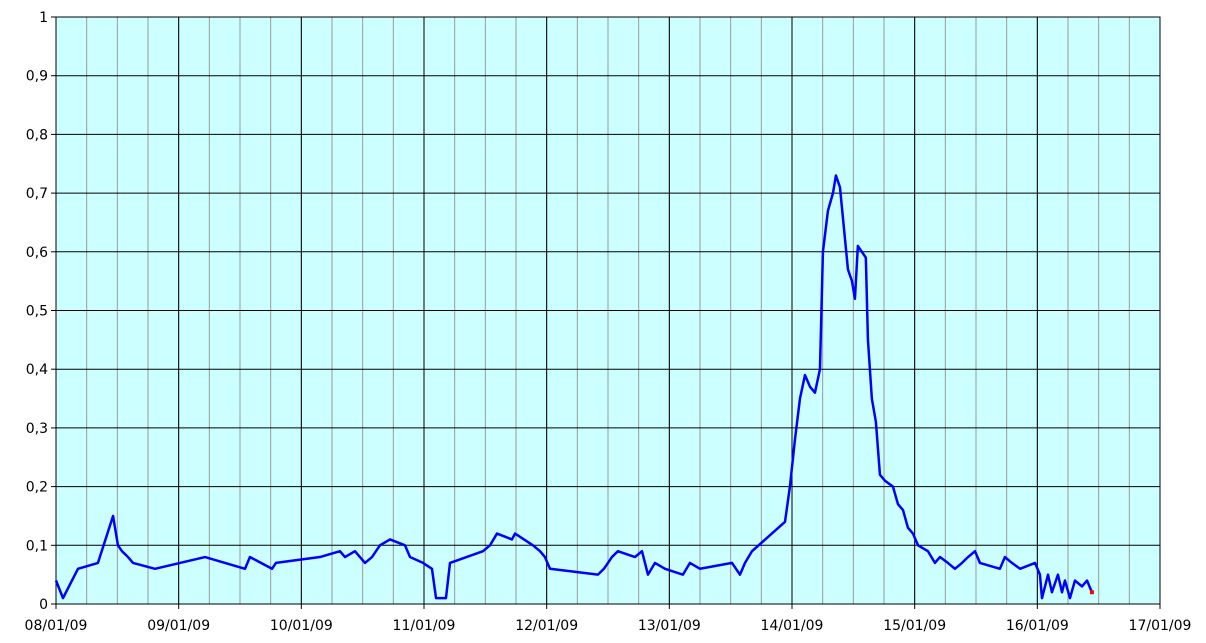  What do you see at coordinates (37, 546) in the screenshot?
I see `y-tick-label: 0,1` at bounding box center [37, 546].